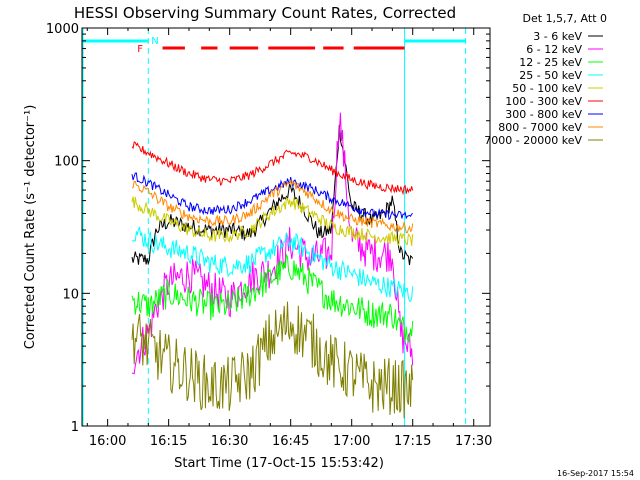 The width and height of the screenshot is (640, 480). Describe the element at coordinates (550, 62) in the screenshot. I see `legend-label-2: 12 - 25 keV` at that location.